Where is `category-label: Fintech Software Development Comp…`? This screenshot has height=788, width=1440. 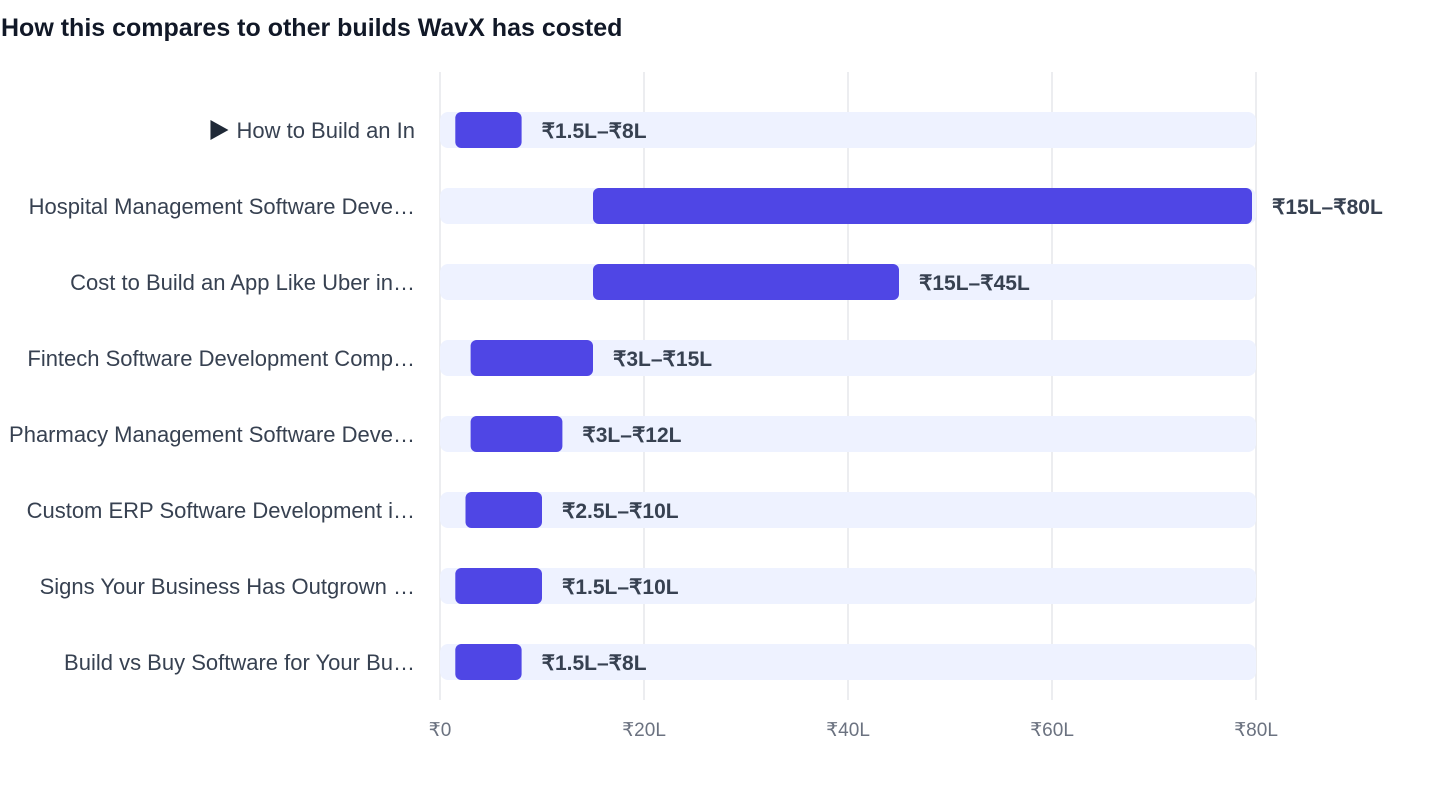
category-label: Fintech Software Development Comp… is located at coordinates (221, 358).